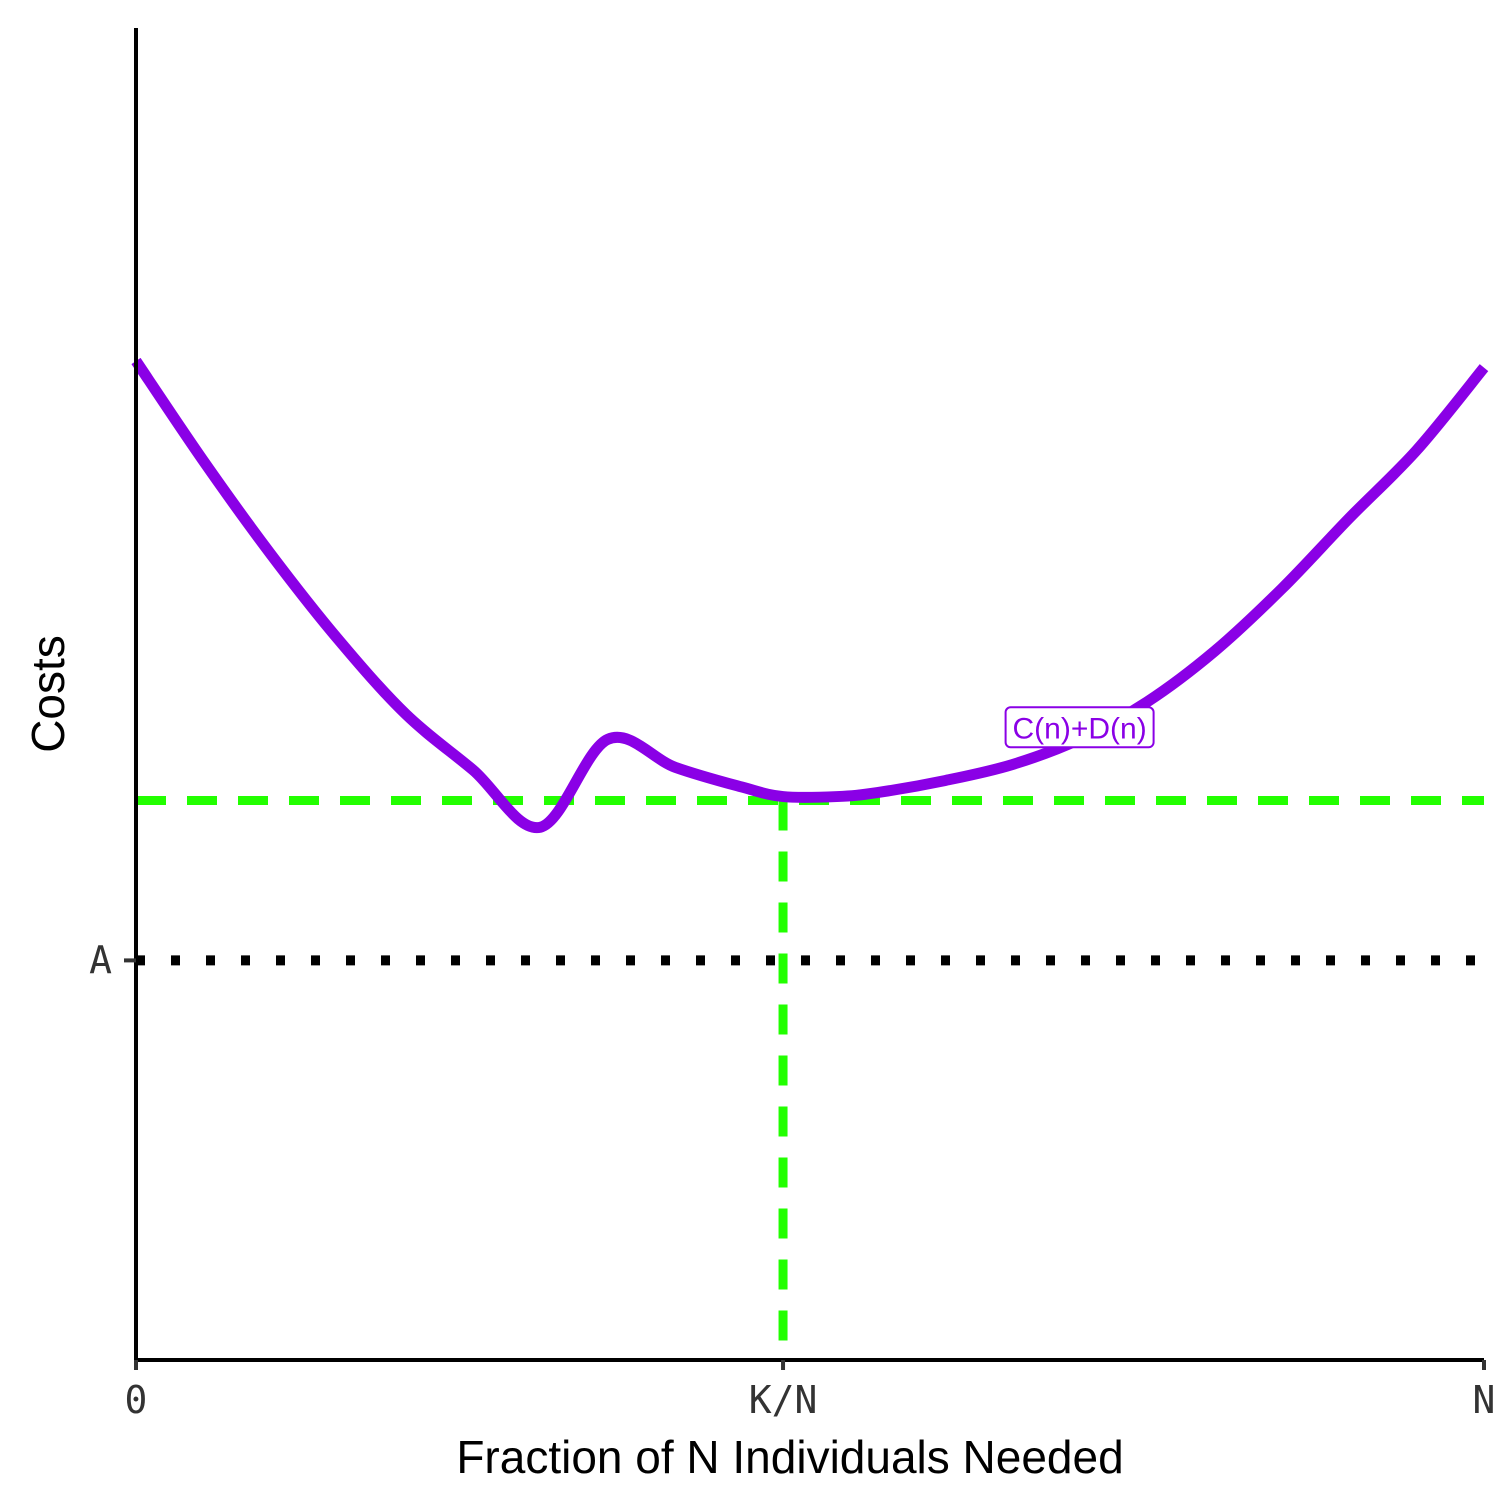  Describe the element at coordinates (48, 694) in the screenshot. I see `y-axis-title: Costs` at that location.